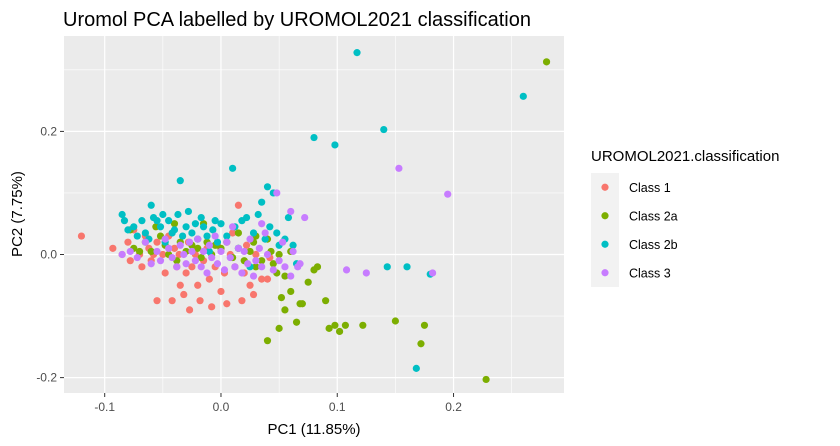 The image size is (840, 446). Describe the element at coordinates (48, 131) in the screenshot. I see `y-tick-label: 0.2` at that location.